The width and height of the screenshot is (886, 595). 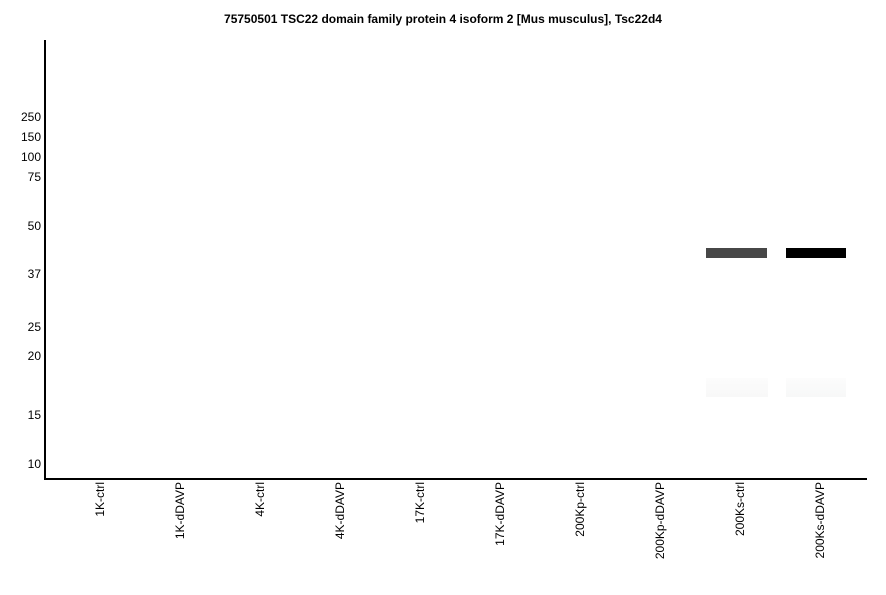 What do you see at coordinates (737, 387) in the screenshot?
I see `band-200Ks-ctrl-17kda` at bounding box center [737, 387].